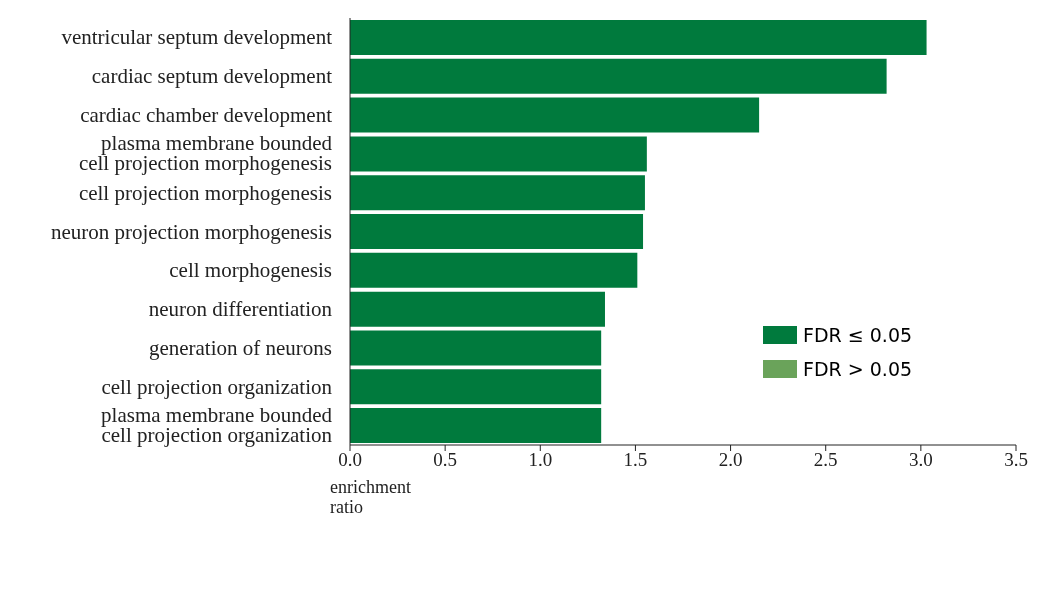 The width and height of the screenshot is (1039, 605). What do you see at coordinates (1016, 460) in the screenshot?
I see `x-tick-label: 3.5` at bounding box center [1016, 460].